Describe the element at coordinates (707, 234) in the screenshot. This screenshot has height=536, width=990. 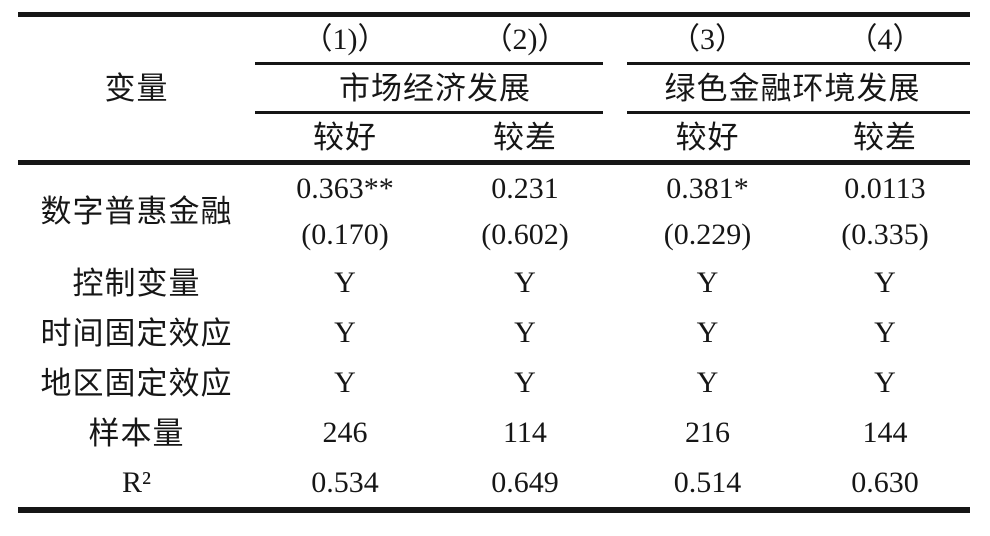
I see `coef-std-error: (0.229)` at that location.